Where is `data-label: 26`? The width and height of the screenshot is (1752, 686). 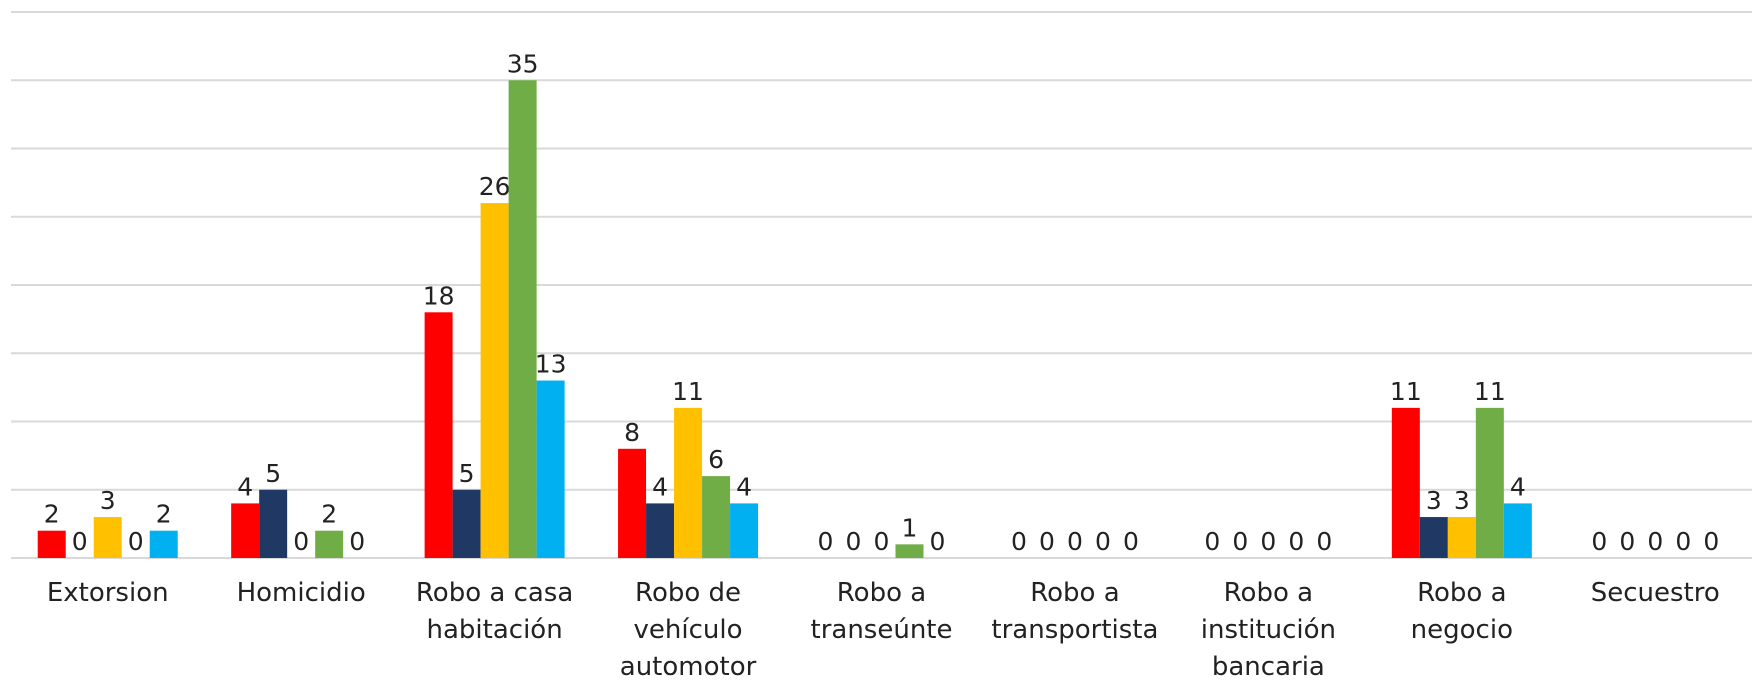
data-label: 26 is located at coordinates (495, 186).